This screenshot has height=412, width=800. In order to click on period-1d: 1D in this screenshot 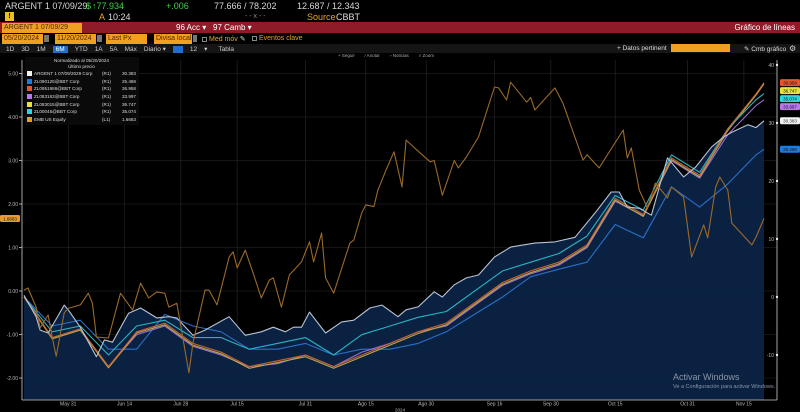, I will do `click(10, 49)`.